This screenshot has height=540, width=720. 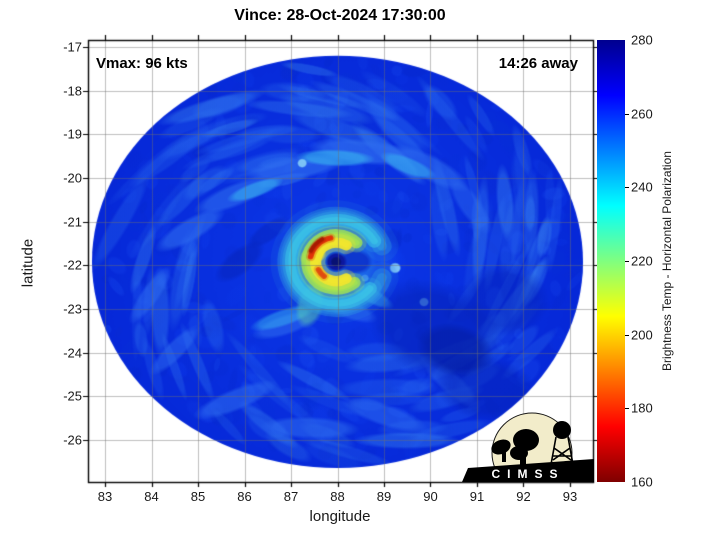 What do you see at coordinates (28, 263) in the screenshot?
I see `y-axis-label: latitude` at bounding box center [28, 263].